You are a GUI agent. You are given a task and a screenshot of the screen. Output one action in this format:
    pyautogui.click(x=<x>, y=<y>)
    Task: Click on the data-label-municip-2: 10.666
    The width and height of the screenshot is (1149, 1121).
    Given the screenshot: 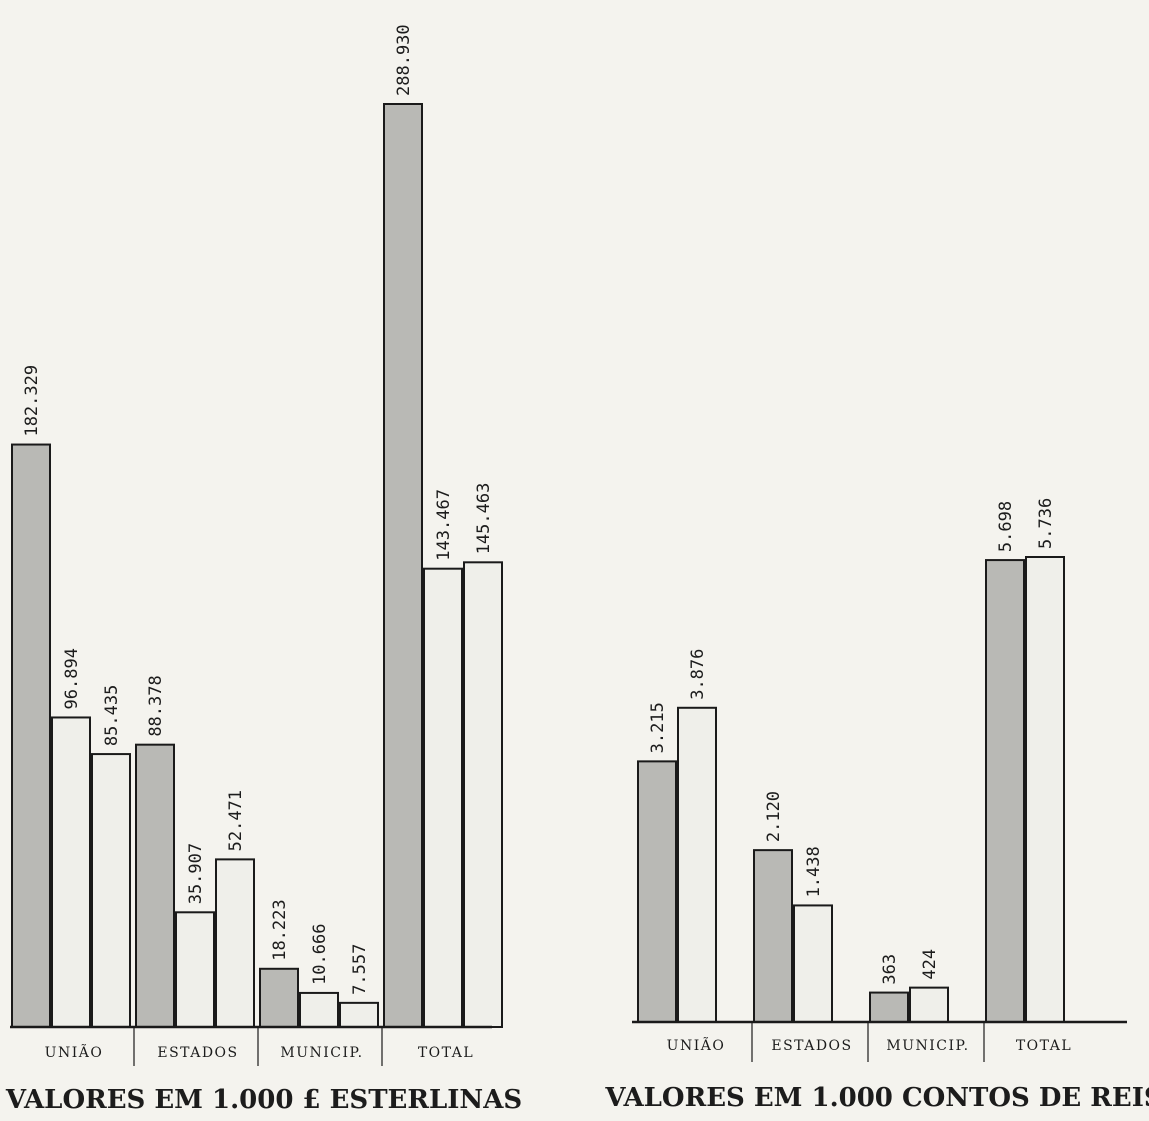 What is the action you would take?
    pyautogui.click(x=320, y=954)
    